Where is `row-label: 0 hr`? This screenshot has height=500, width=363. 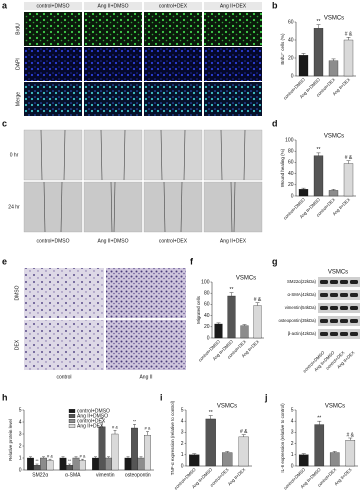 row-label: 0 hr is located at coordinates (14, 155).